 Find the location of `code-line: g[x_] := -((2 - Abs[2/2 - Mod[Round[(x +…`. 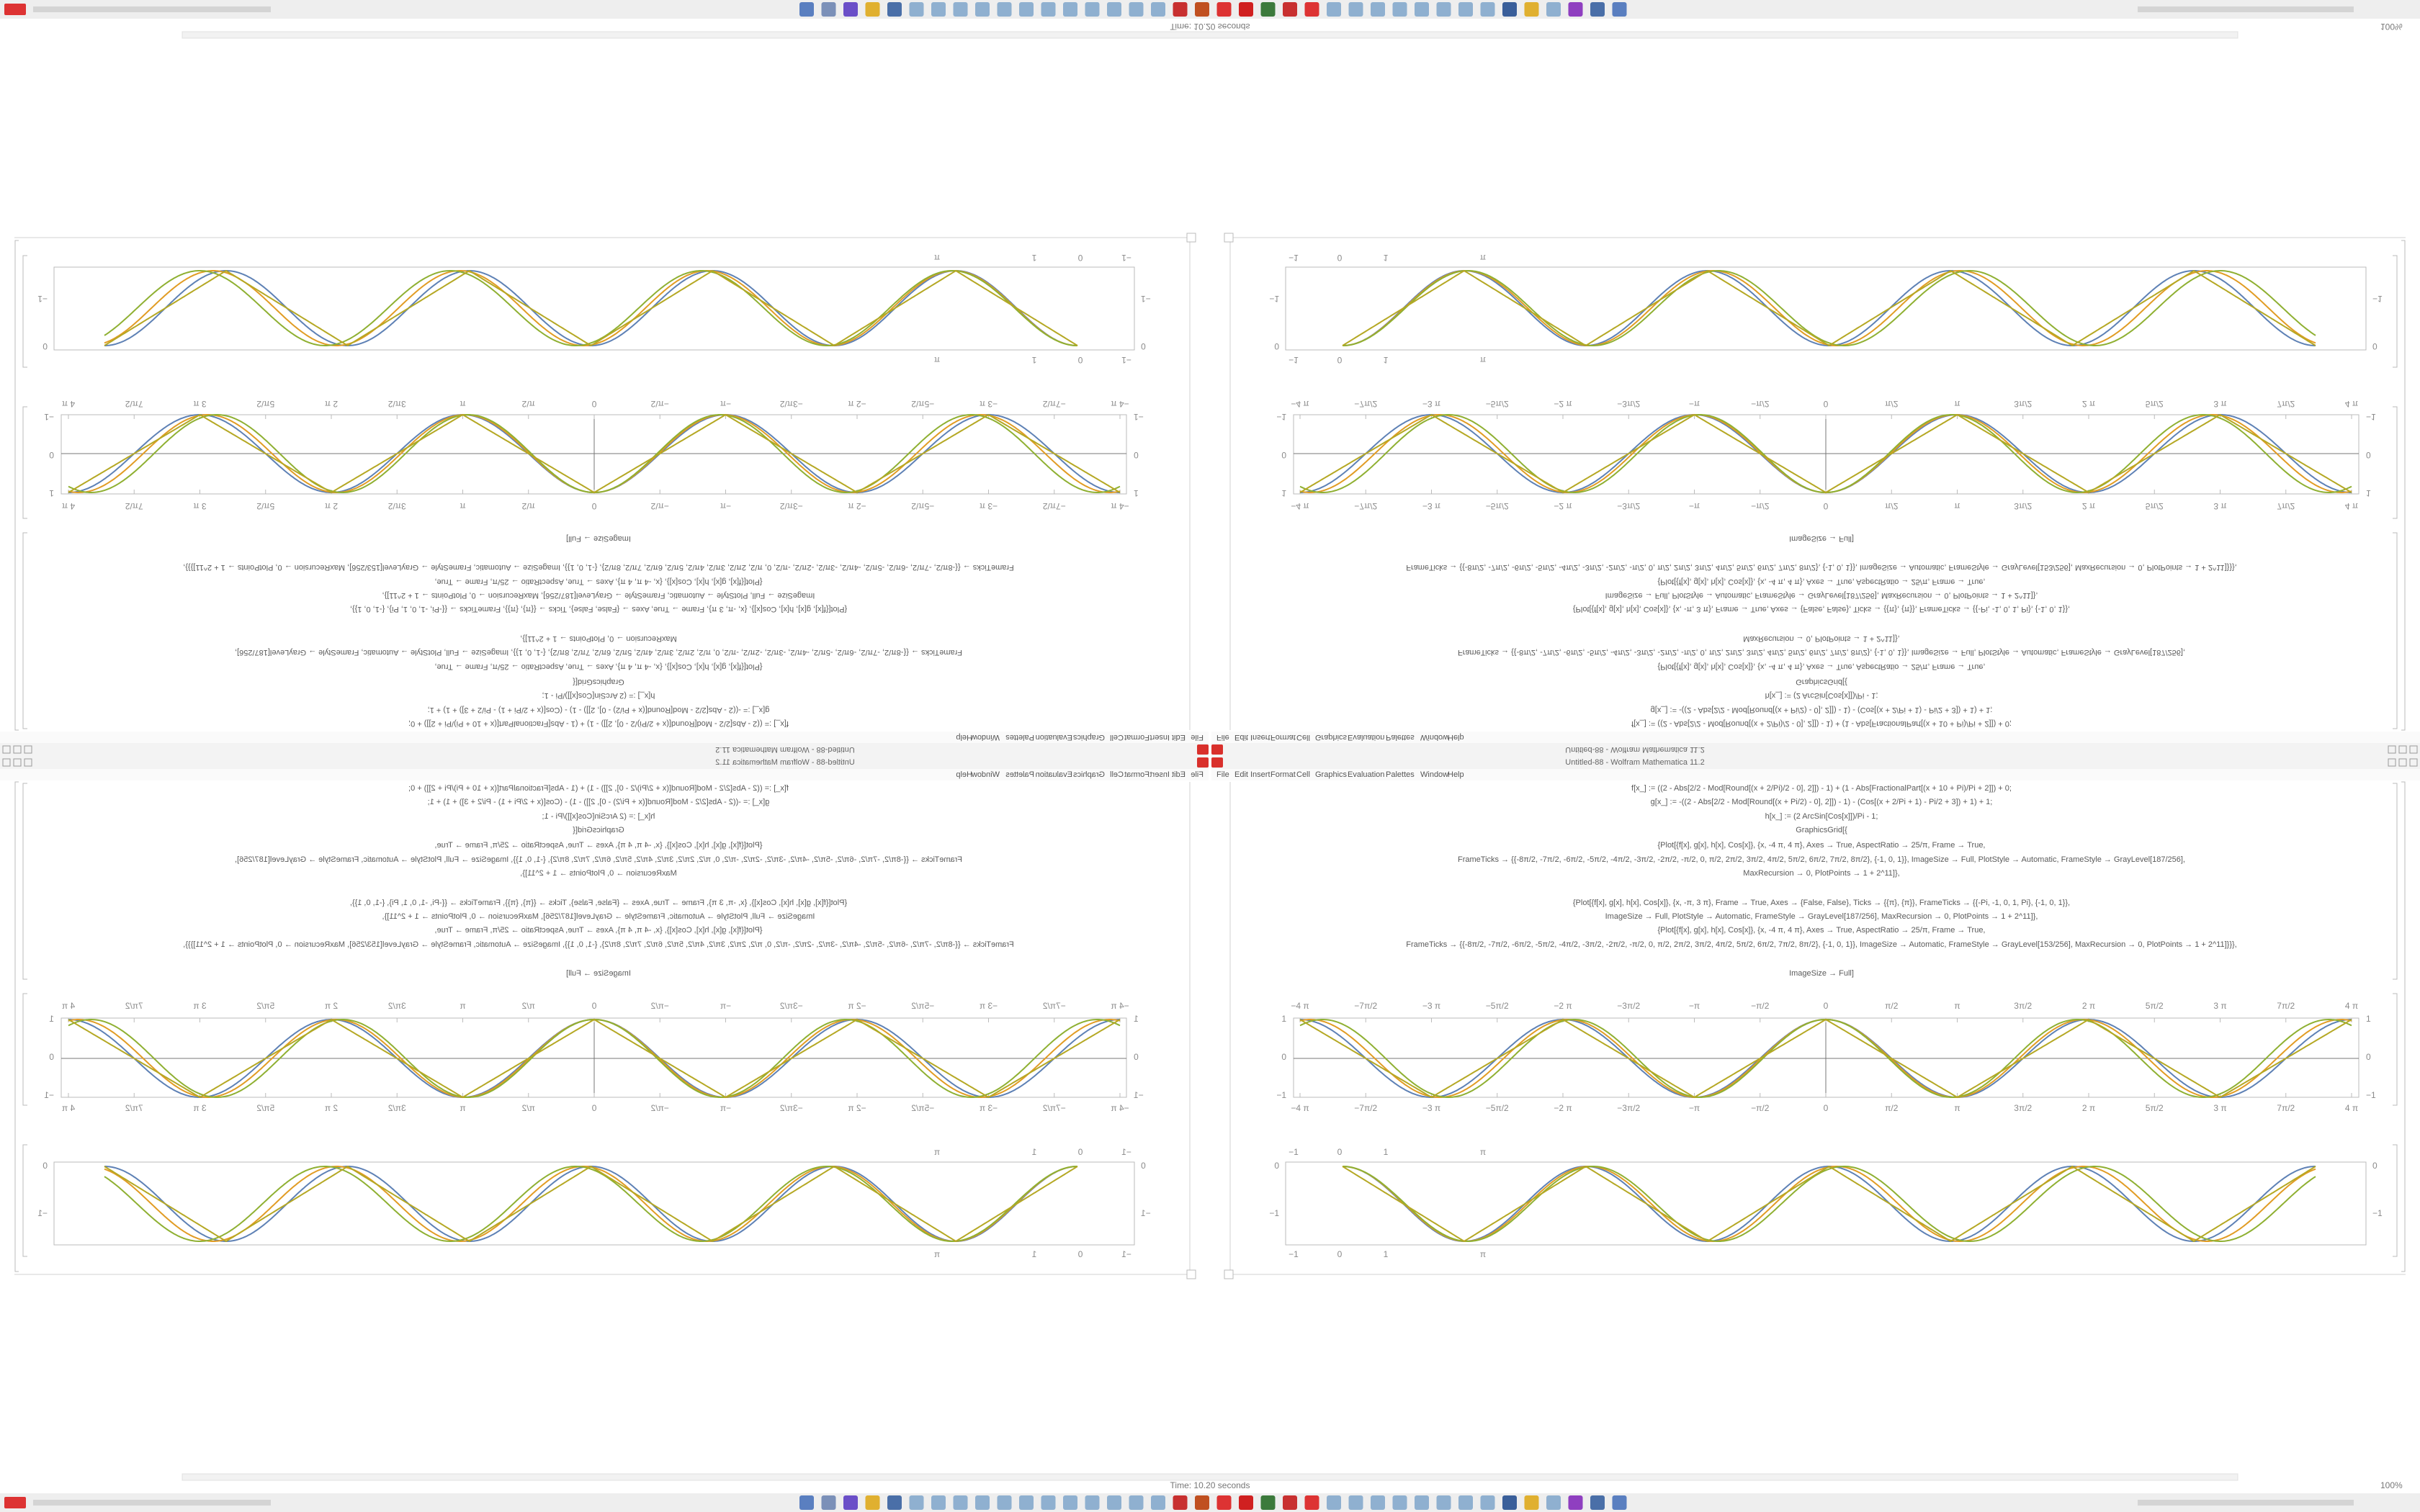

code-line: g[x_] := -((2 - Abs[2/2 - Mod[Round[(x +… is located at coordinates (1822, 802).